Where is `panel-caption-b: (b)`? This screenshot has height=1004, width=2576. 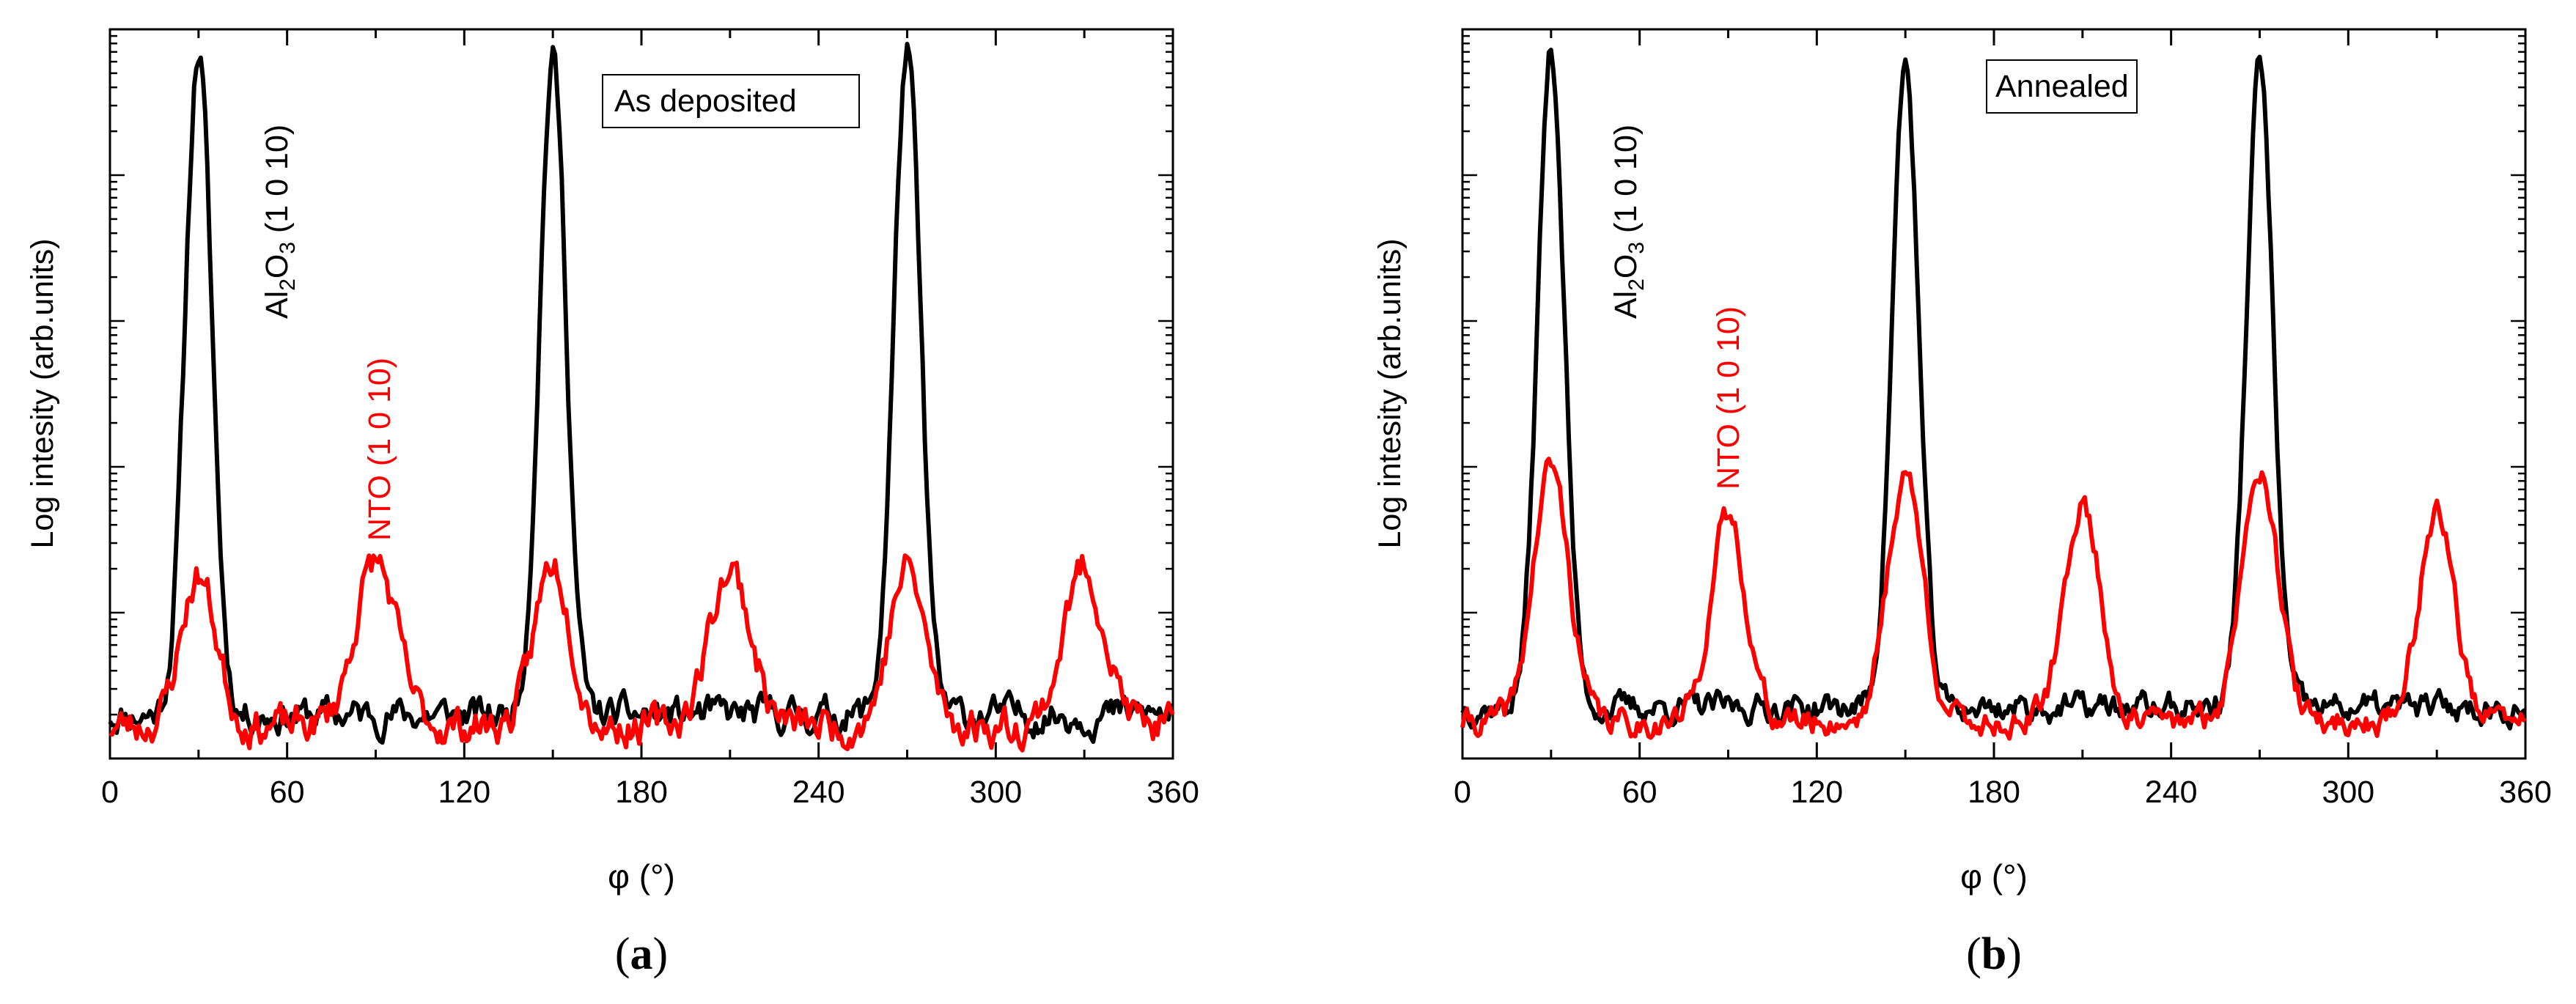 panel-caption-b: (b) is located at coordinates (1994, 954).